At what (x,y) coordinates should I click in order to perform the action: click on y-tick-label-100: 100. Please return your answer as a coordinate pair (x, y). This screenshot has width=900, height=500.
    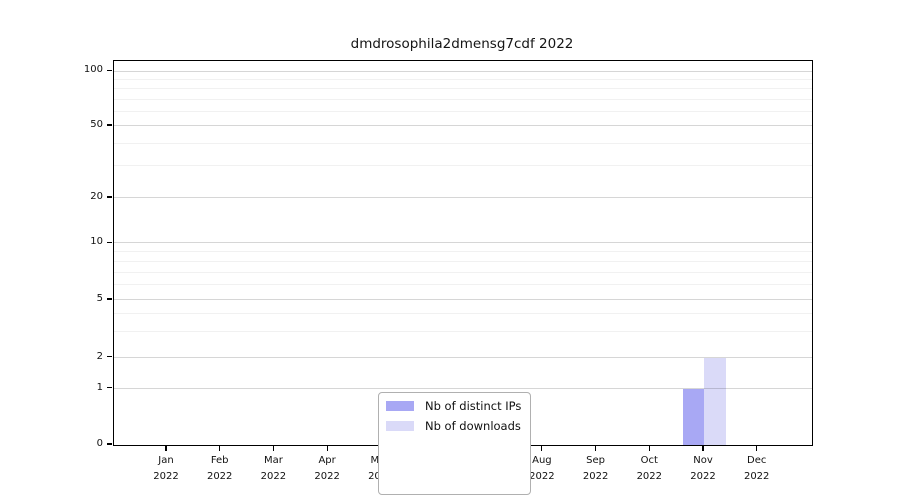
    Looking at the image, I should click on (93, 70).